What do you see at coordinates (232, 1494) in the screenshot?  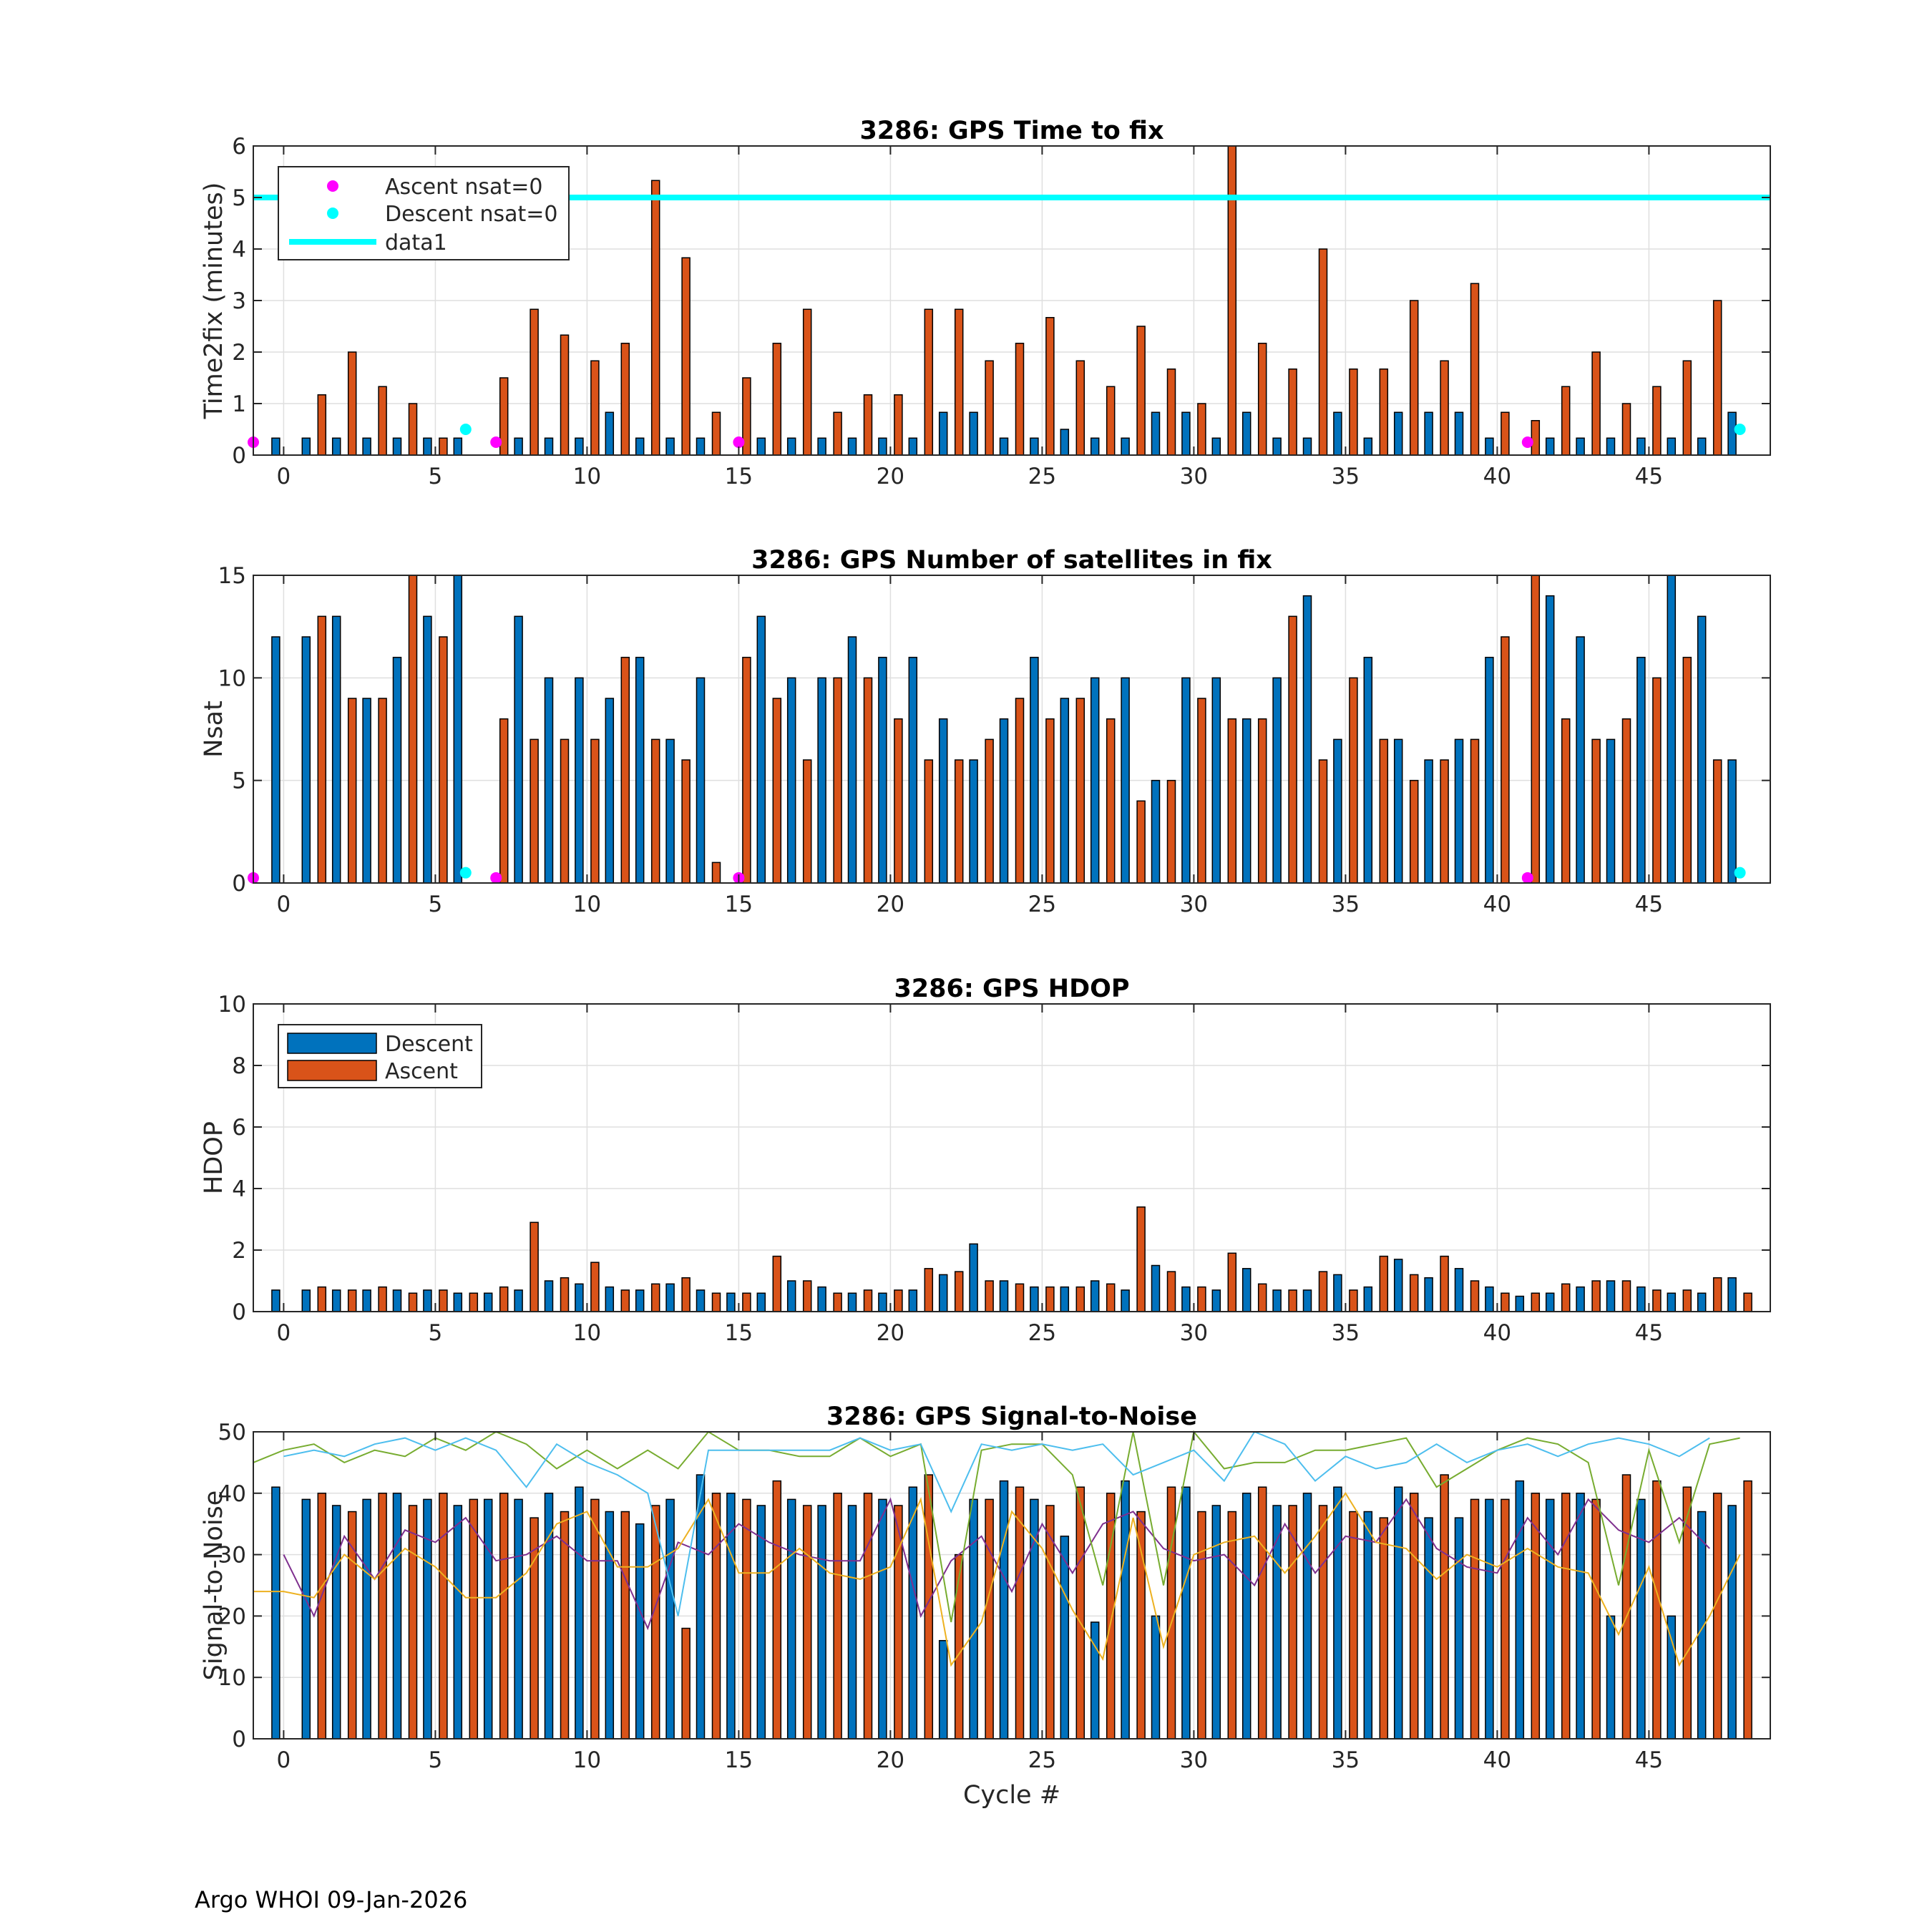 I see `y-tick-label: 40` at bounding box center [232, 1494].